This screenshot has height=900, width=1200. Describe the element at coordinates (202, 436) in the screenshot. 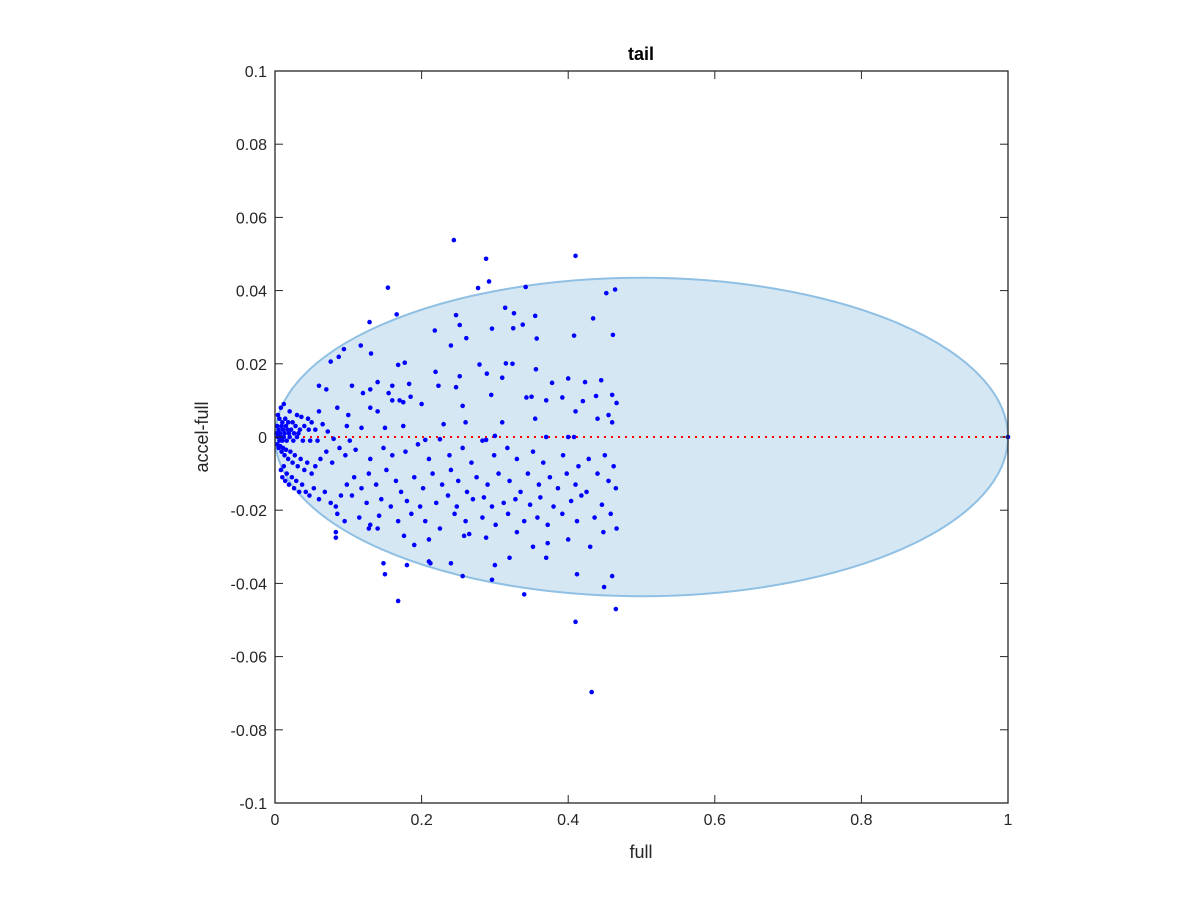

I see `y-axis-label: accel-full` at that location.